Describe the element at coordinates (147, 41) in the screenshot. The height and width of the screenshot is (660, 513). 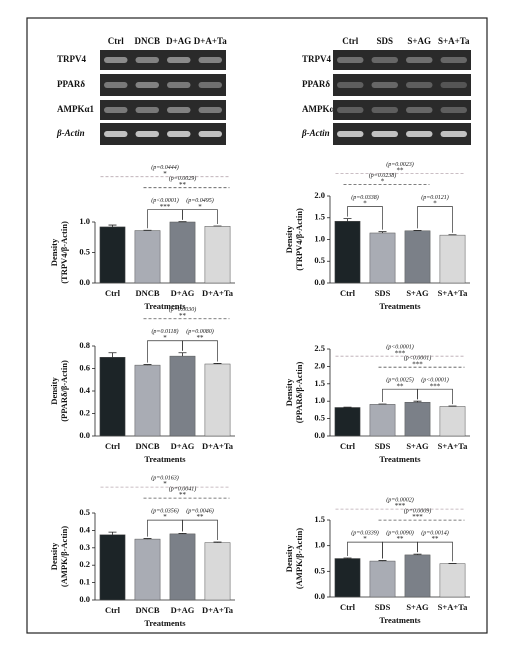
I see `blot-column-label: DNCB` at that location.